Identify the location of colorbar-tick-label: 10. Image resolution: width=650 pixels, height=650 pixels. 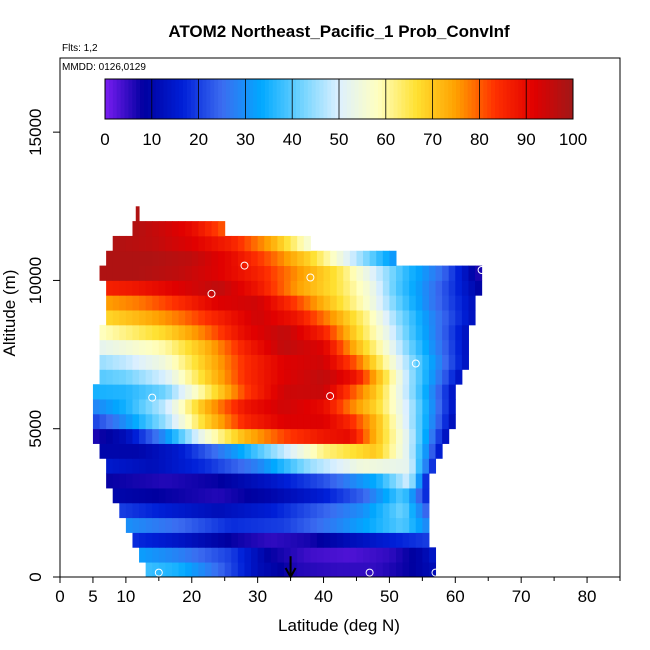
(151, 139).